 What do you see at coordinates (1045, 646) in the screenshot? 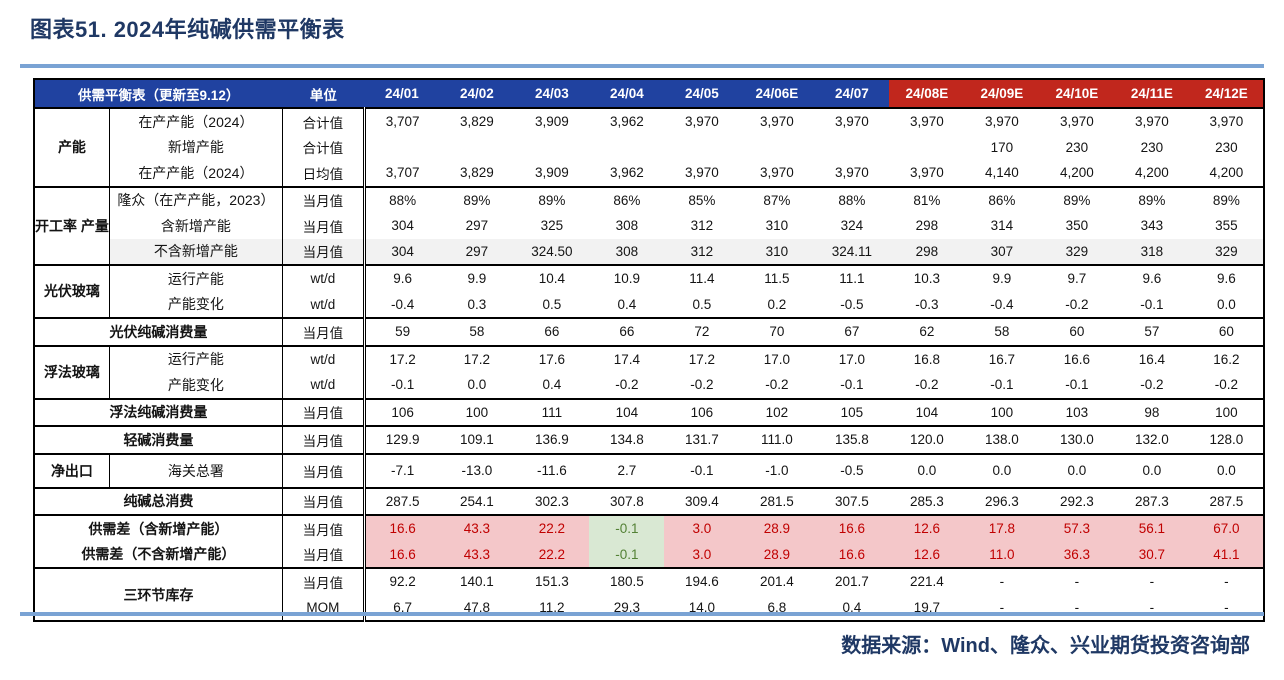
I see `data-source-note: 数据来源：Wind、隆众、兴业期货投资咨询部` at bounding box center [1045, 646].